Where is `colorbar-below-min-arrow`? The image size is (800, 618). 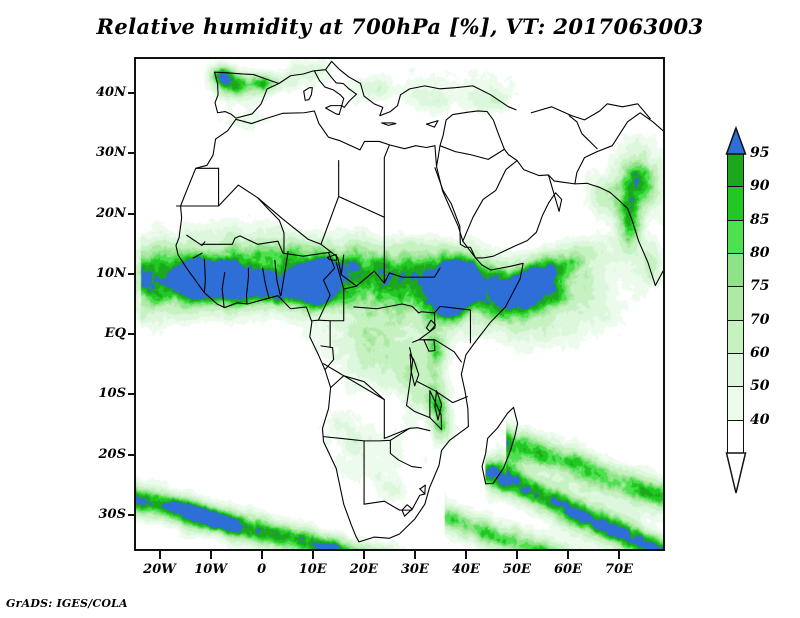 colorbar-below-min-arrow is located at coordinates (735, 473).